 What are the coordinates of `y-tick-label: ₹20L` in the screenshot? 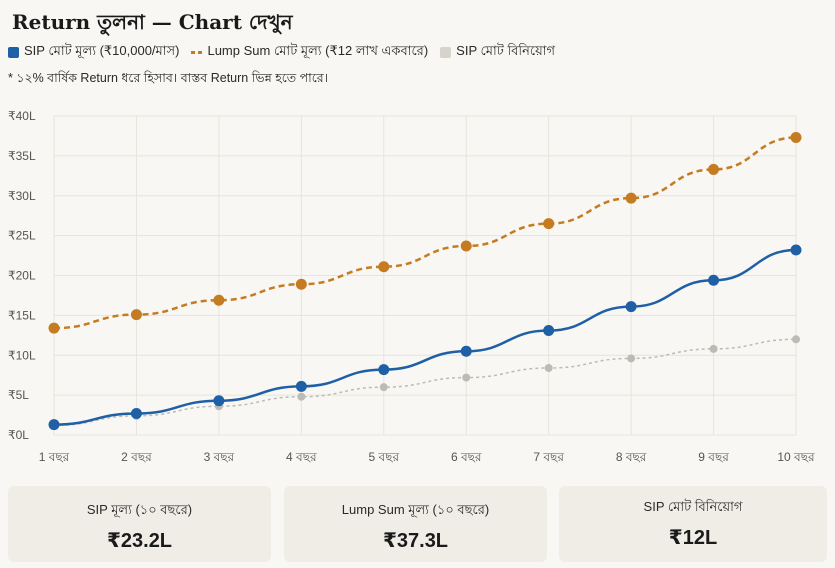 It's located at (22, 276).